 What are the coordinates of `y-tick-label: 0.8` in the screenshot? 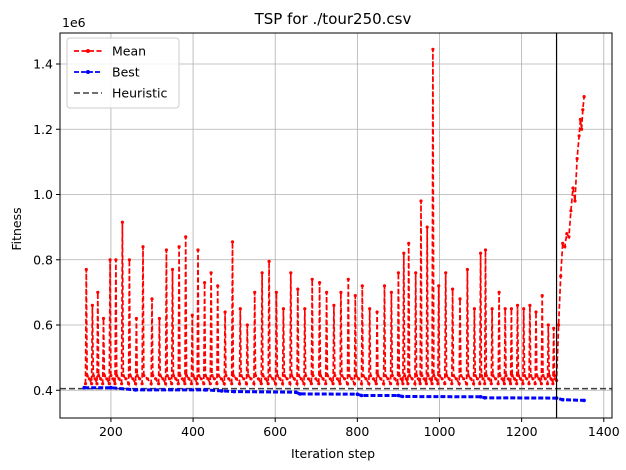 It's located at (43, 259).